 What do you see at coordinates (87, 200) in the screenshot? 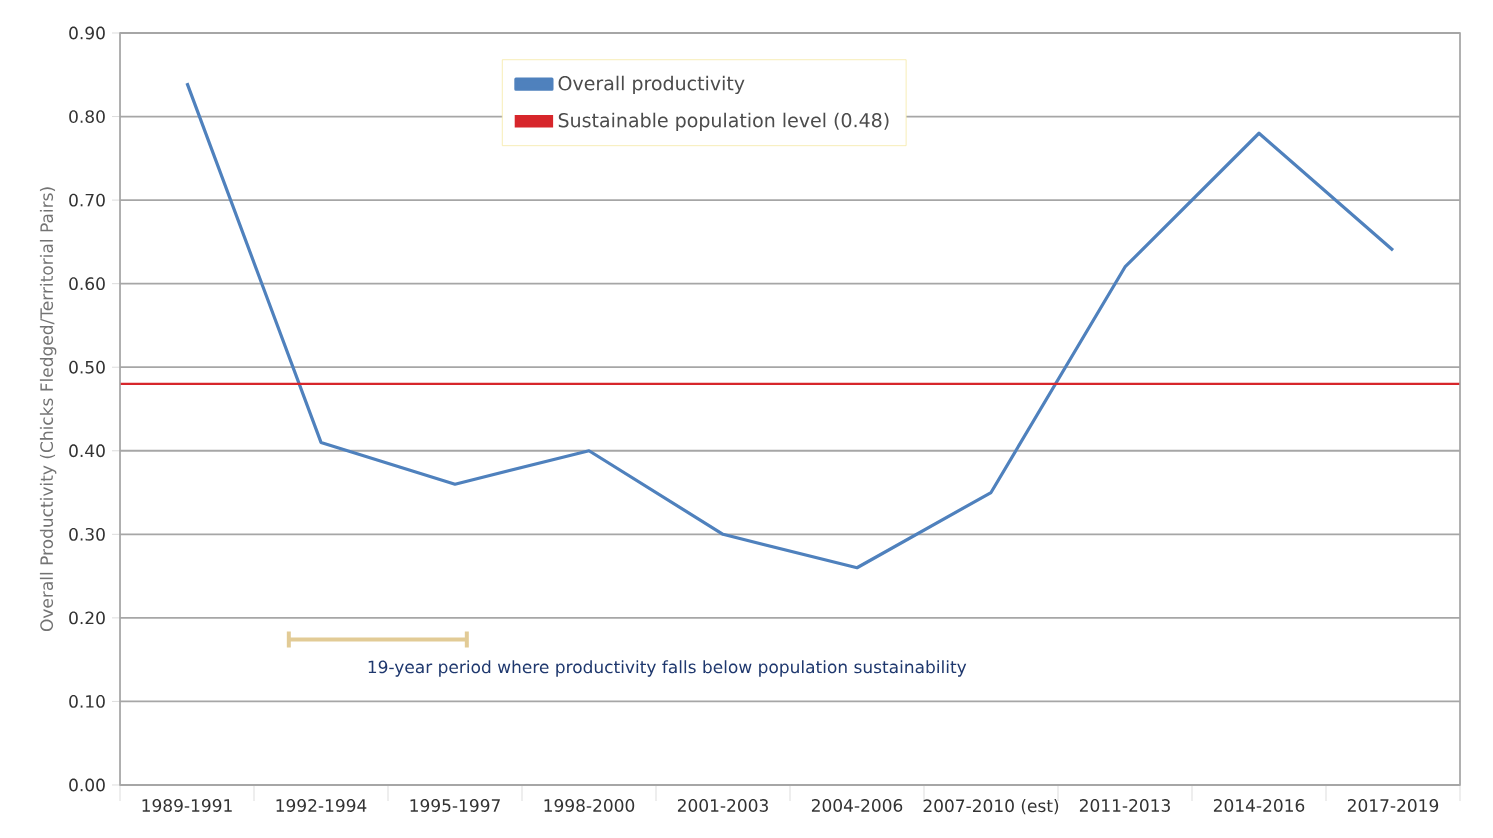
I see `y-tick-label: 0.70` at bounding box center [87, 200].